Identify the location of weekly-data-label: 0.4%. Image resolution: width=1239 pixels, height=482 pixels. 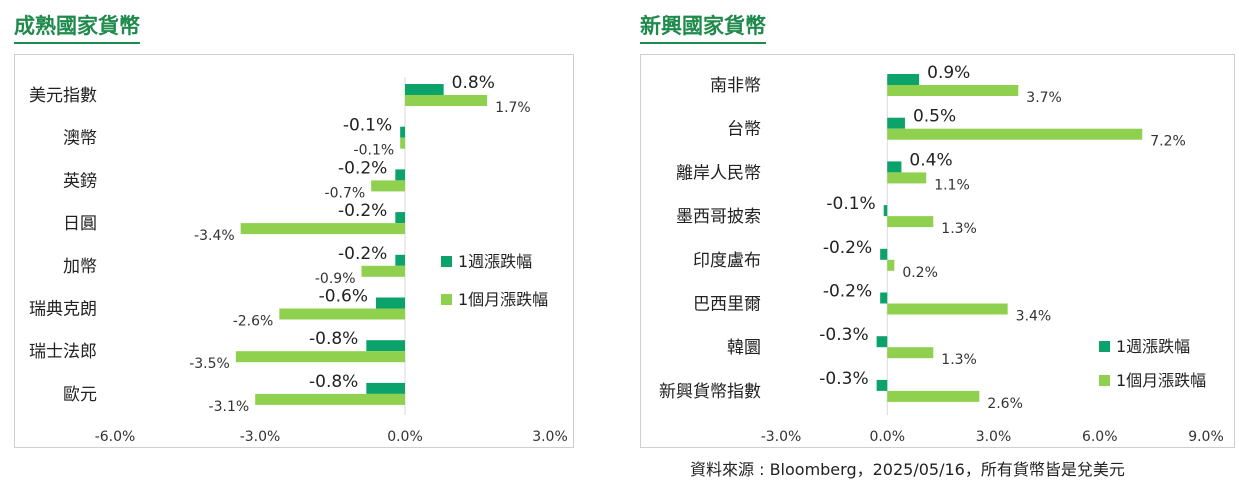
(930, 160).